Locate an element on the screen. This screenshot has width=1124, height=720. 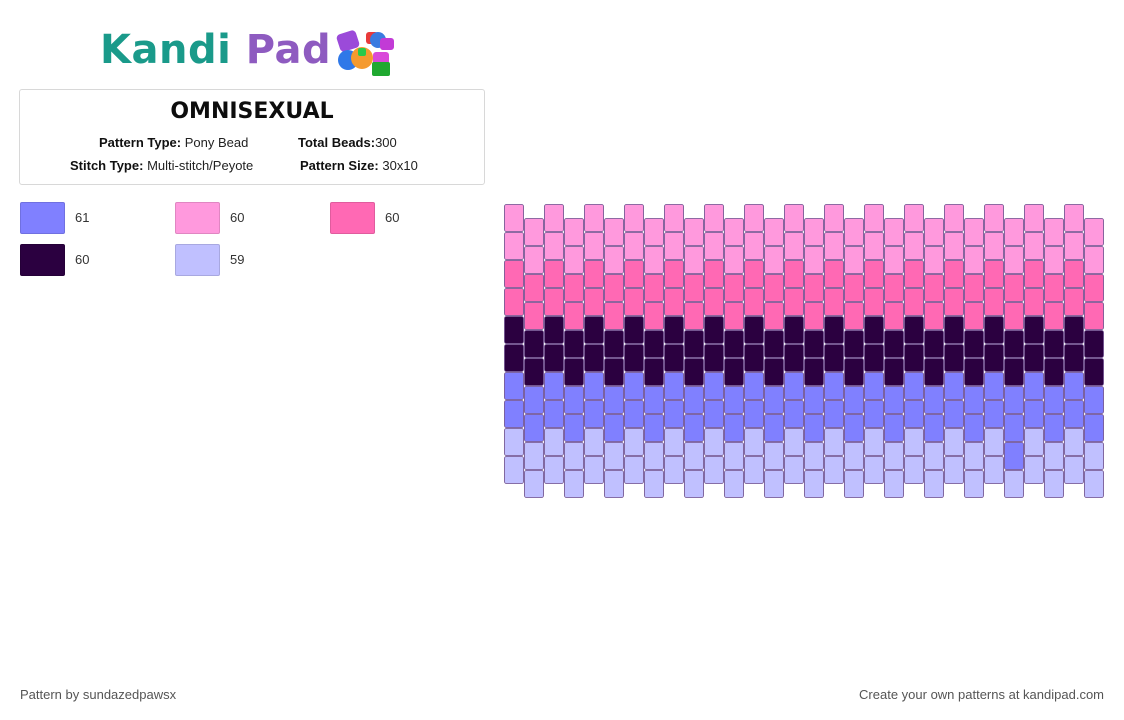
legend-item: 60 is located at coordinates (405, 218).